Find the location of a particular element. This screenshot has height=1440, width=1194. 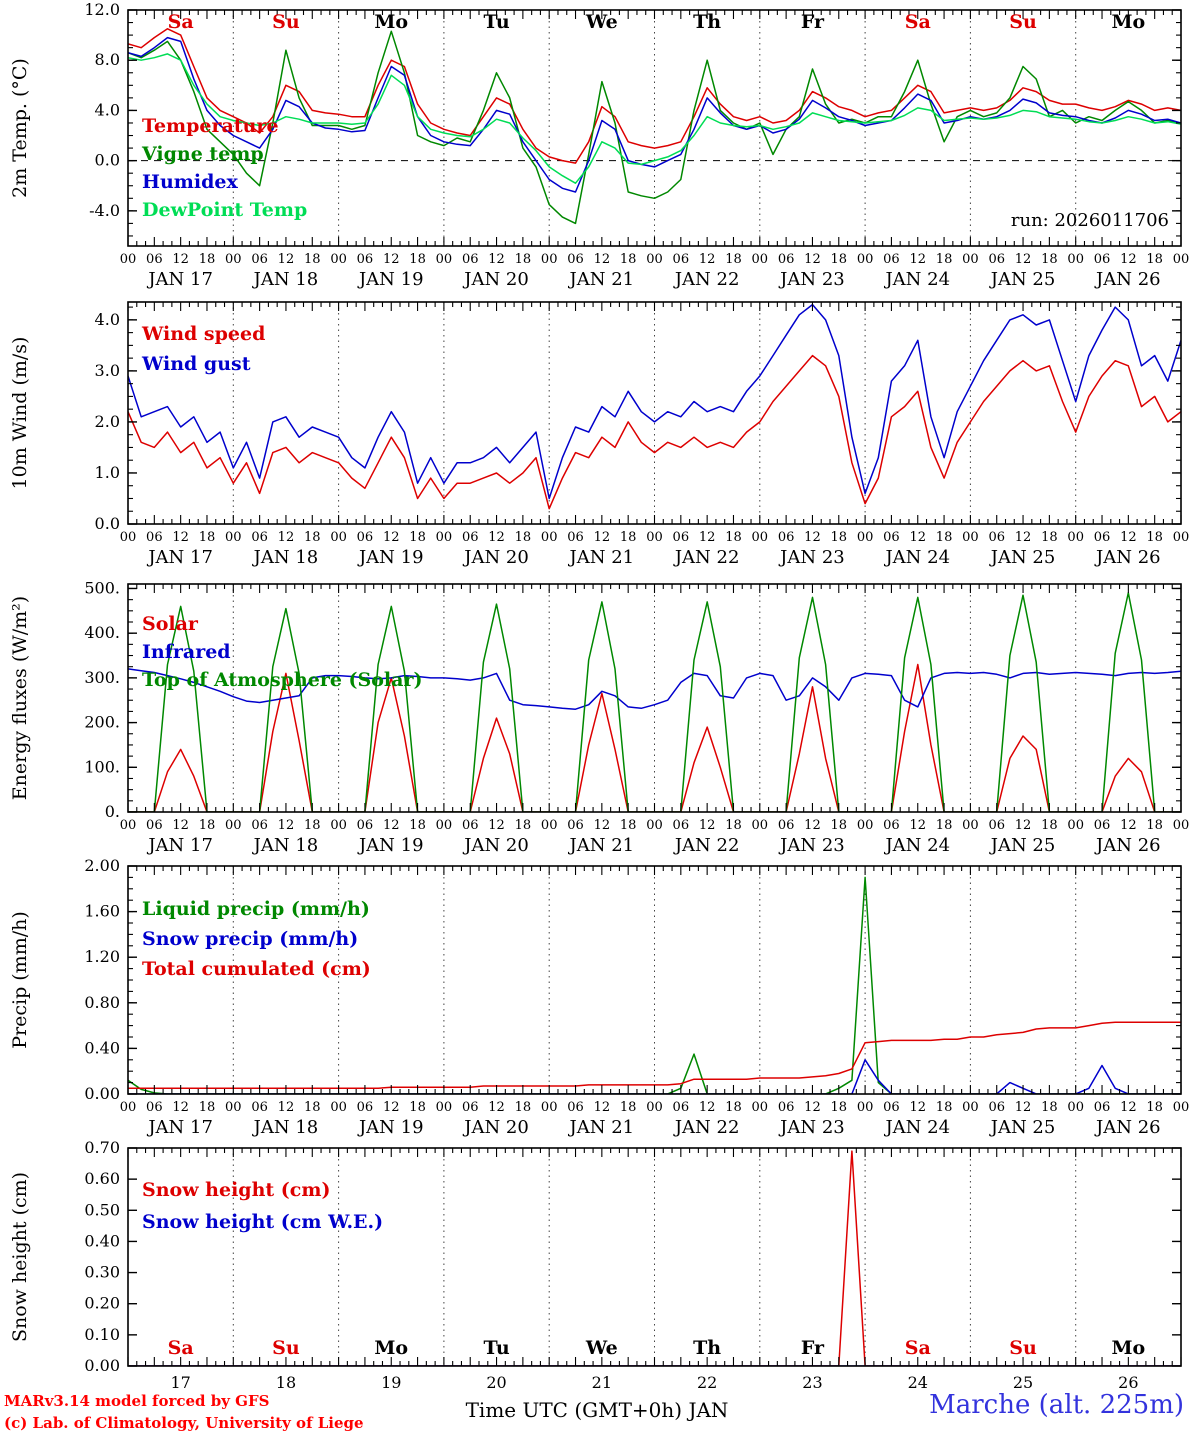

svg-text: 21 is located at coordinates (602, 1380).